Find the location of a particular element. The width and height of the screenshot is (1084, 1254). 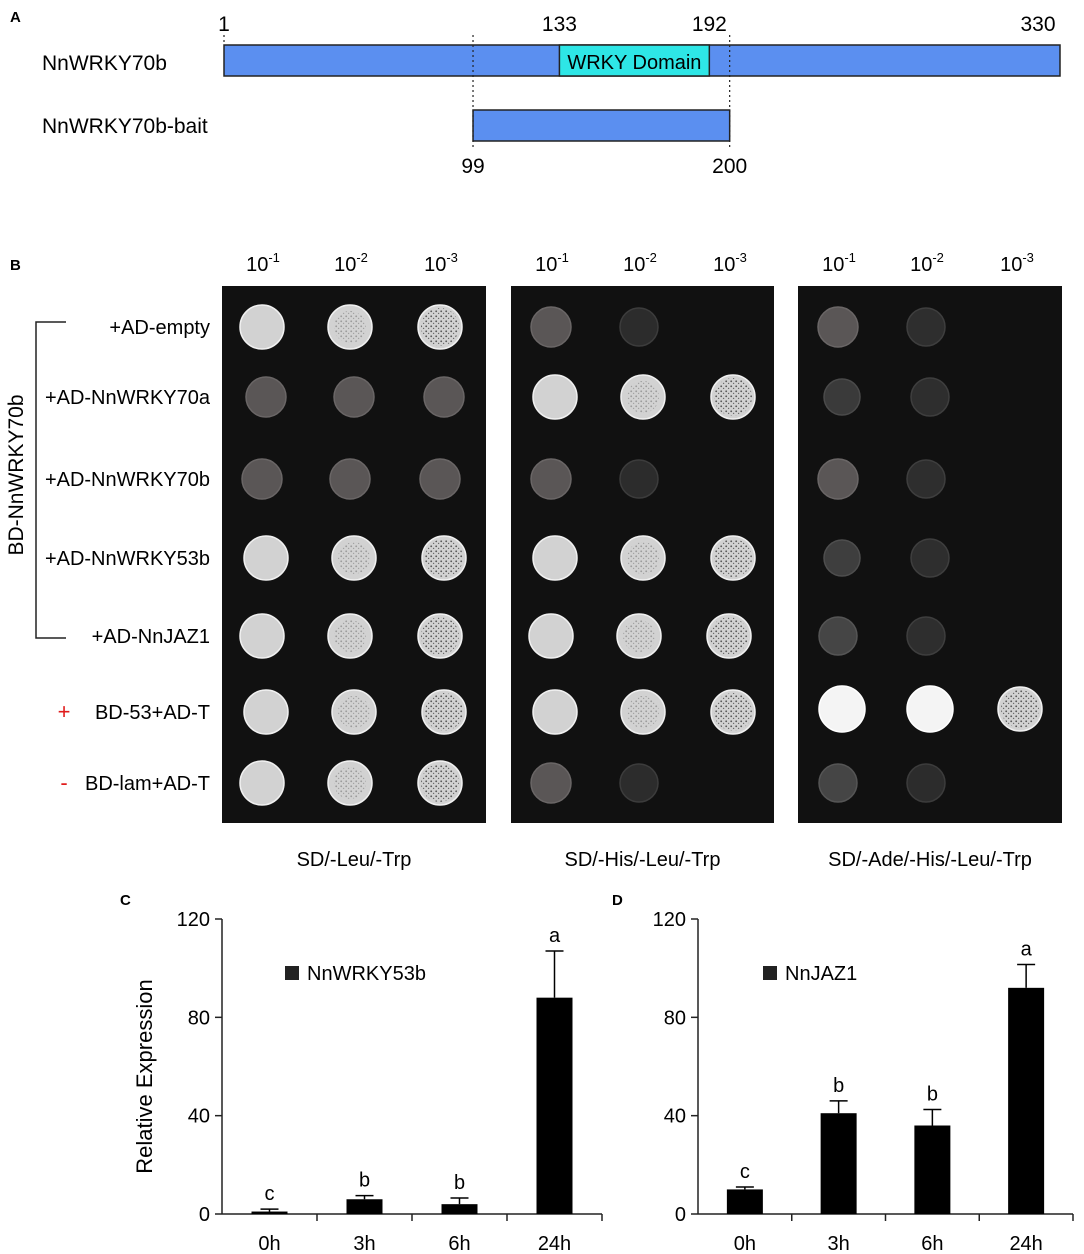

row-label: +AD-NnJAZ1 is located at coordinates (151, 637).